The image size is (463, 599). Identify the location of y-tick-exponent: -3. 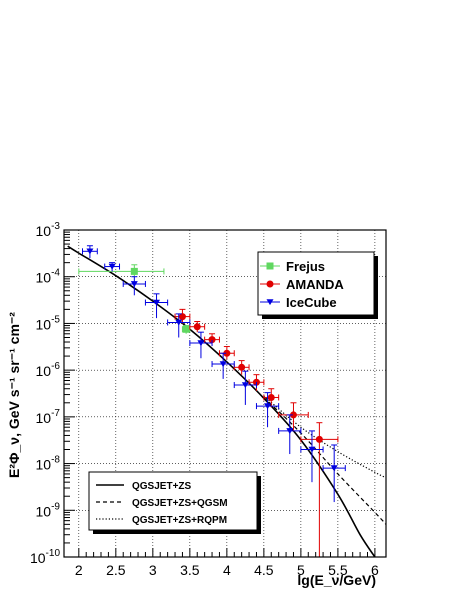
(55, 226).